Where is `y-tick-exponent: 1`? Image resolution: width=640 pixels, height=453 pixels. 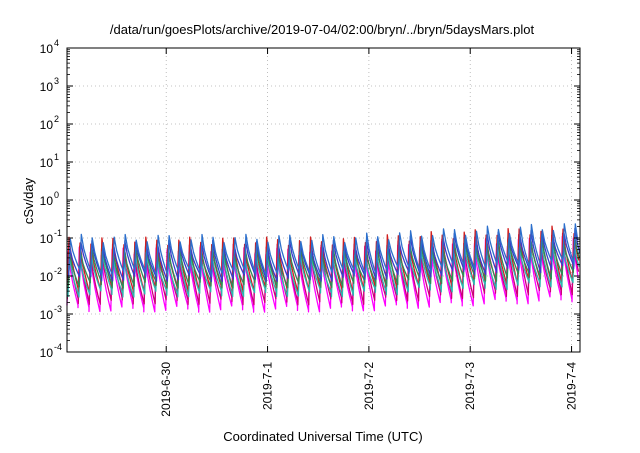
y-tick-exponent: 1 is located at coordinates (56, 157).